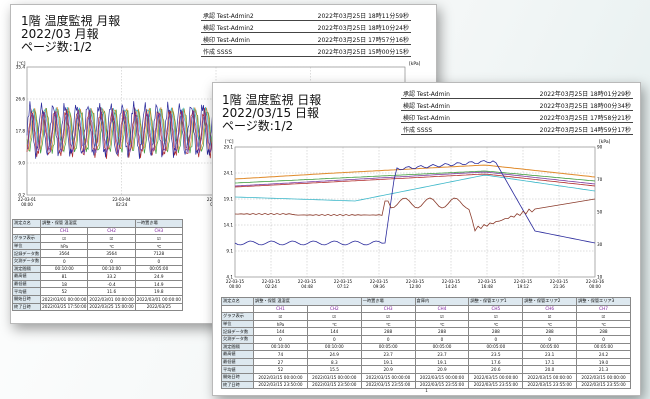  I want to click on table-row: グラフ表示 ☑ ☑ ☑ ☑ ☑ ☑ ☑, so click(425, 316).